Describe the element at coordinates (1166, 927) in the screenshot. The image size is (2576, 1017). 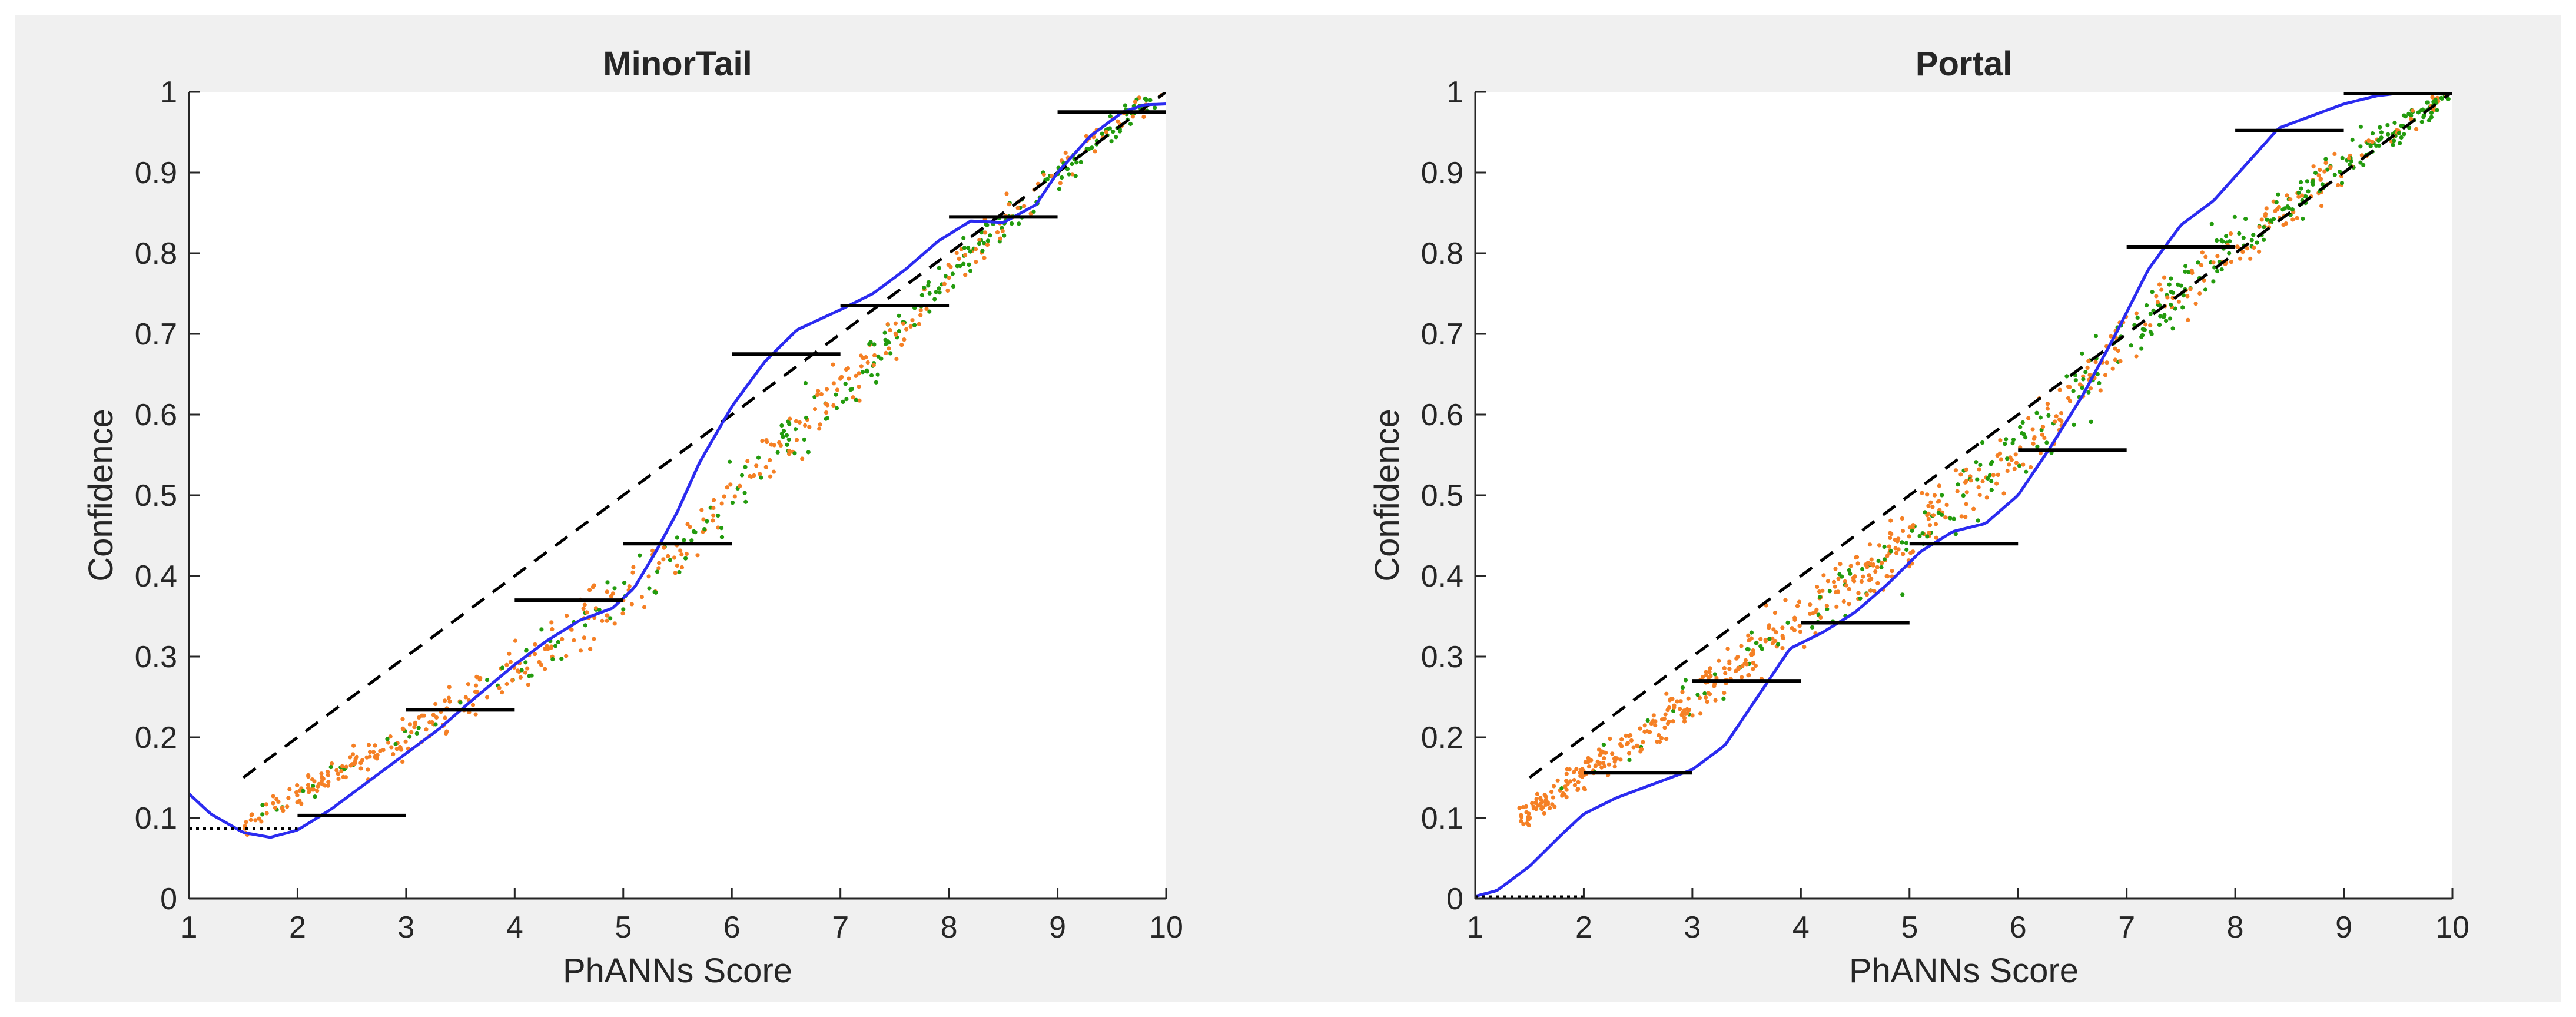
I see `x-tick-label: 10` at that location.